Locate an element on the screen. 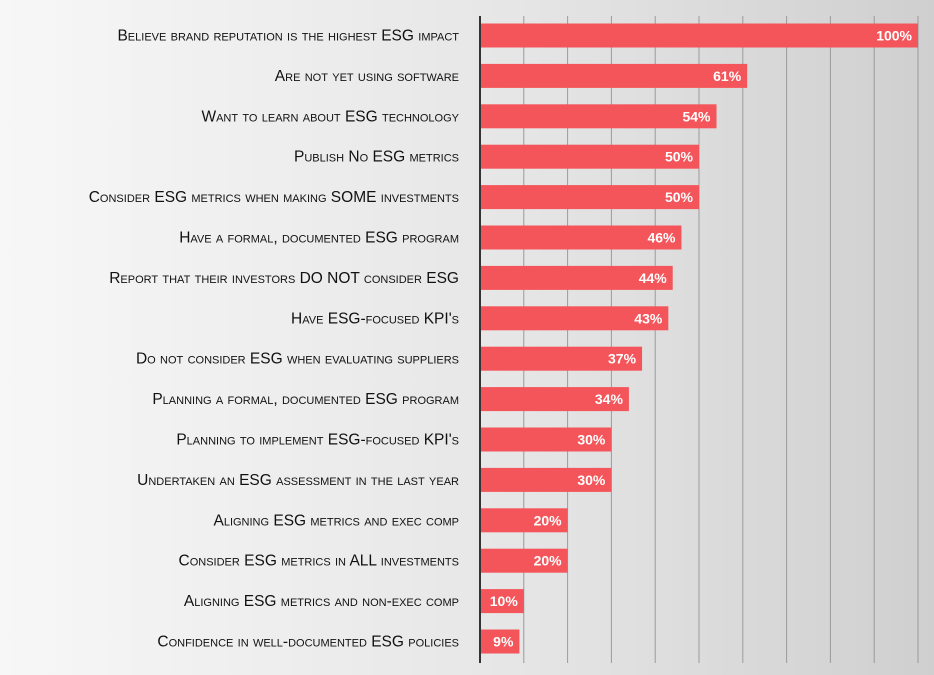 The image size is (934, 675). category-label: Planning to implement ESG-focused KPI's is located at coordinates (317, 440).